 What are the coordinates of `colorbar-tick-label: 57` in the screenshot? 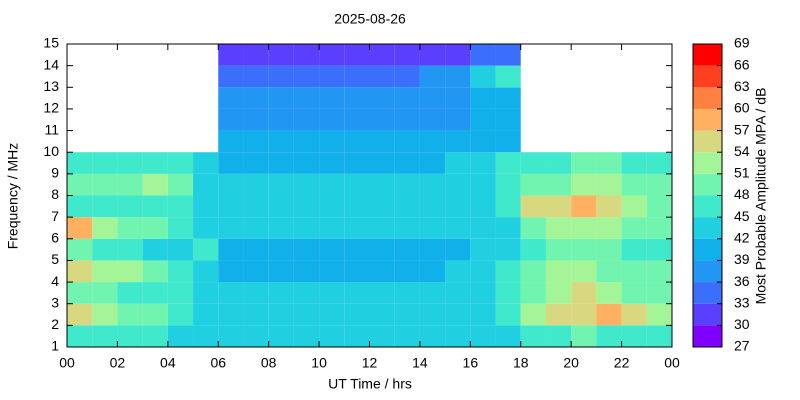 It's located at (742, 129).